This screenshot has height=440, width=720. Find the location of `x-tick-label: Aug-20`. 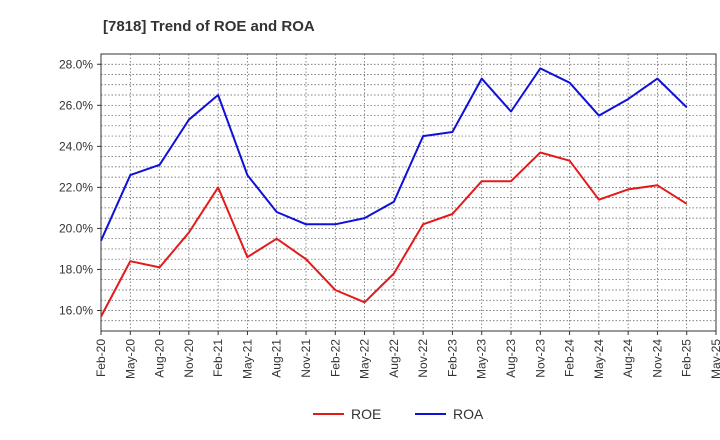

x-tick-label: Aug-20 is located at coordinates (160, 358).